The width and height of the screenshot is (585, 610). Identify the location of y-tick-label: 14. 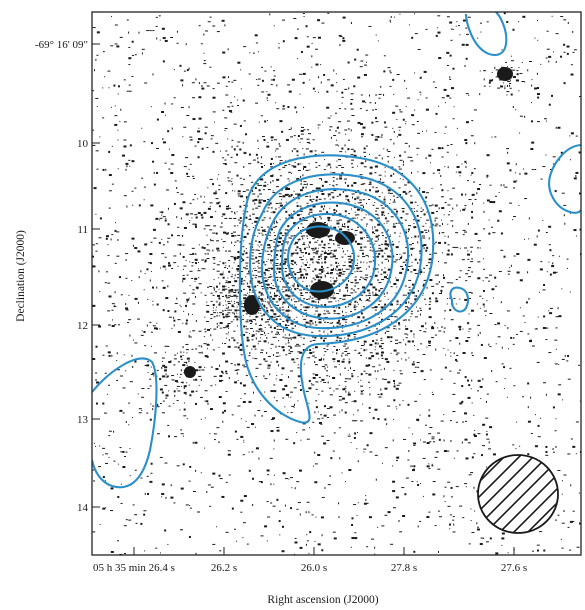
(83, 508).